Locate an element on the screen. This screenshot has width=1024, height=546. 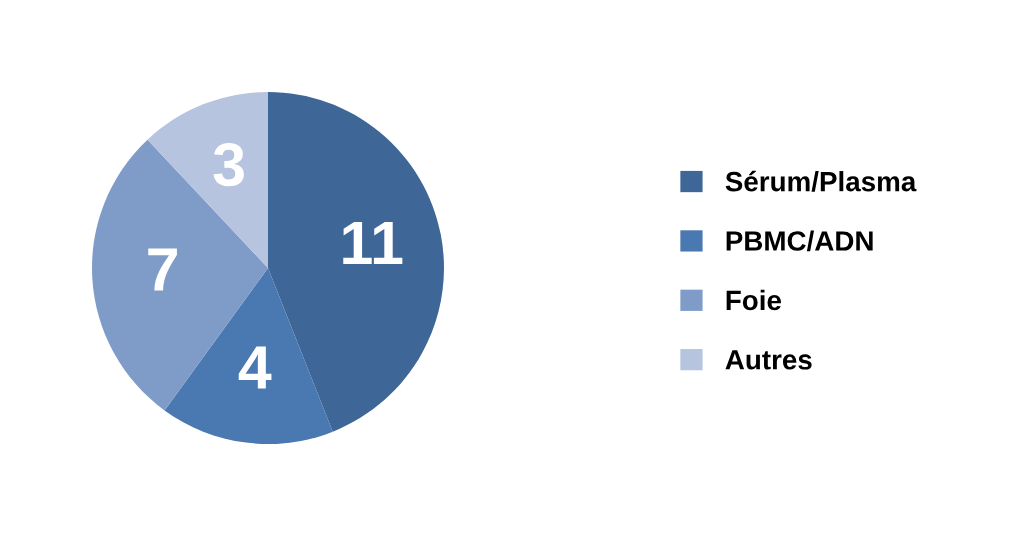
legend-label: Foie is located at coordinates (753, 300).